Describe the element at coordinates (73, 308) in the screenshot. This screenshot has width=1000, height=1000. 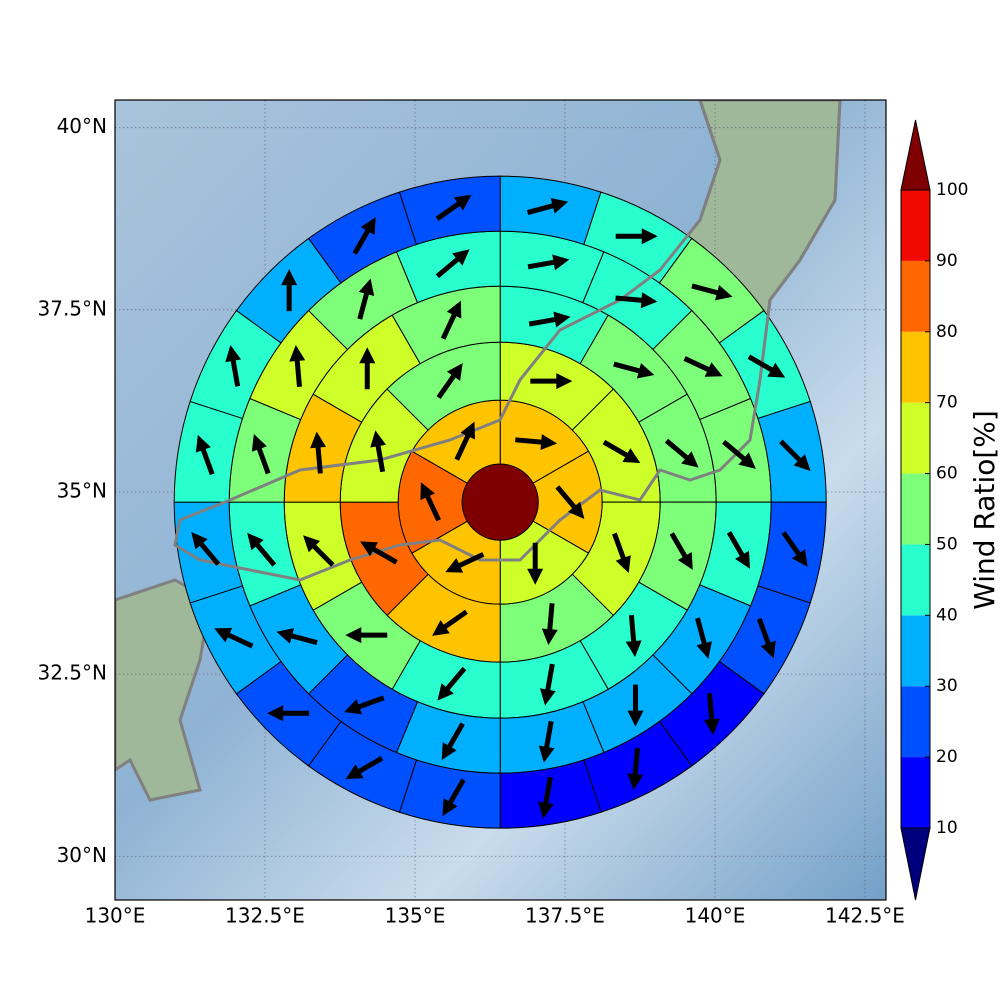
I see `y-tick-label: 37.5°N` at that location.